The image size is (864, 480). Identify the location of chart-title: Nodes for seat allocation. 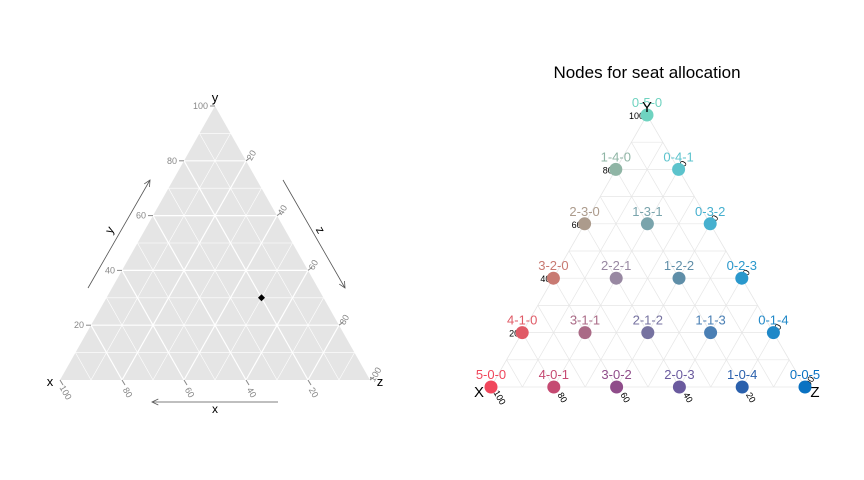
(646, 72).